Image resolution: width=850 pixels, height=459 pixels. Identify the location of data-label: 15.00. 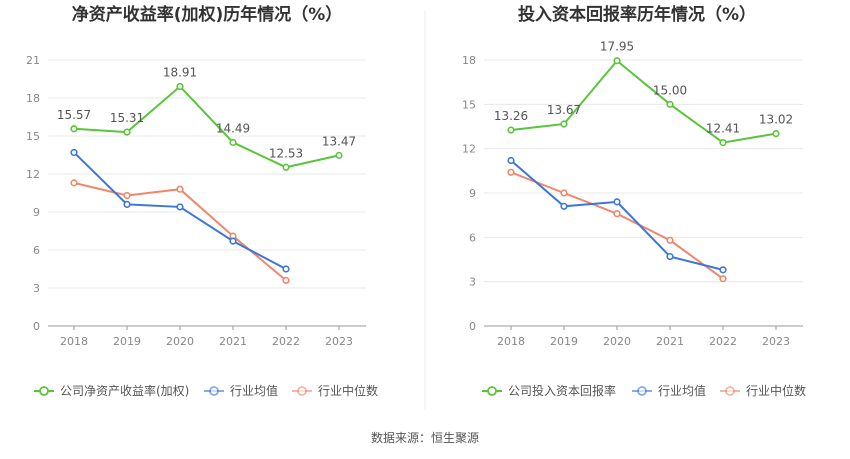
(670, 90).